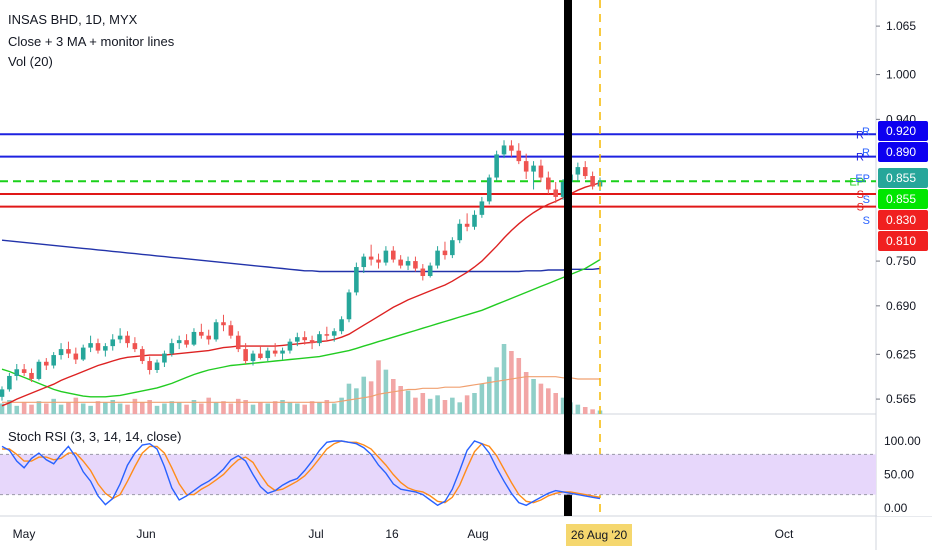 This screenshot has width=932, height=550. Describe the element at coordinates (862, 179) in the screenshot. I see `price-tag-marker: EP` at that location.